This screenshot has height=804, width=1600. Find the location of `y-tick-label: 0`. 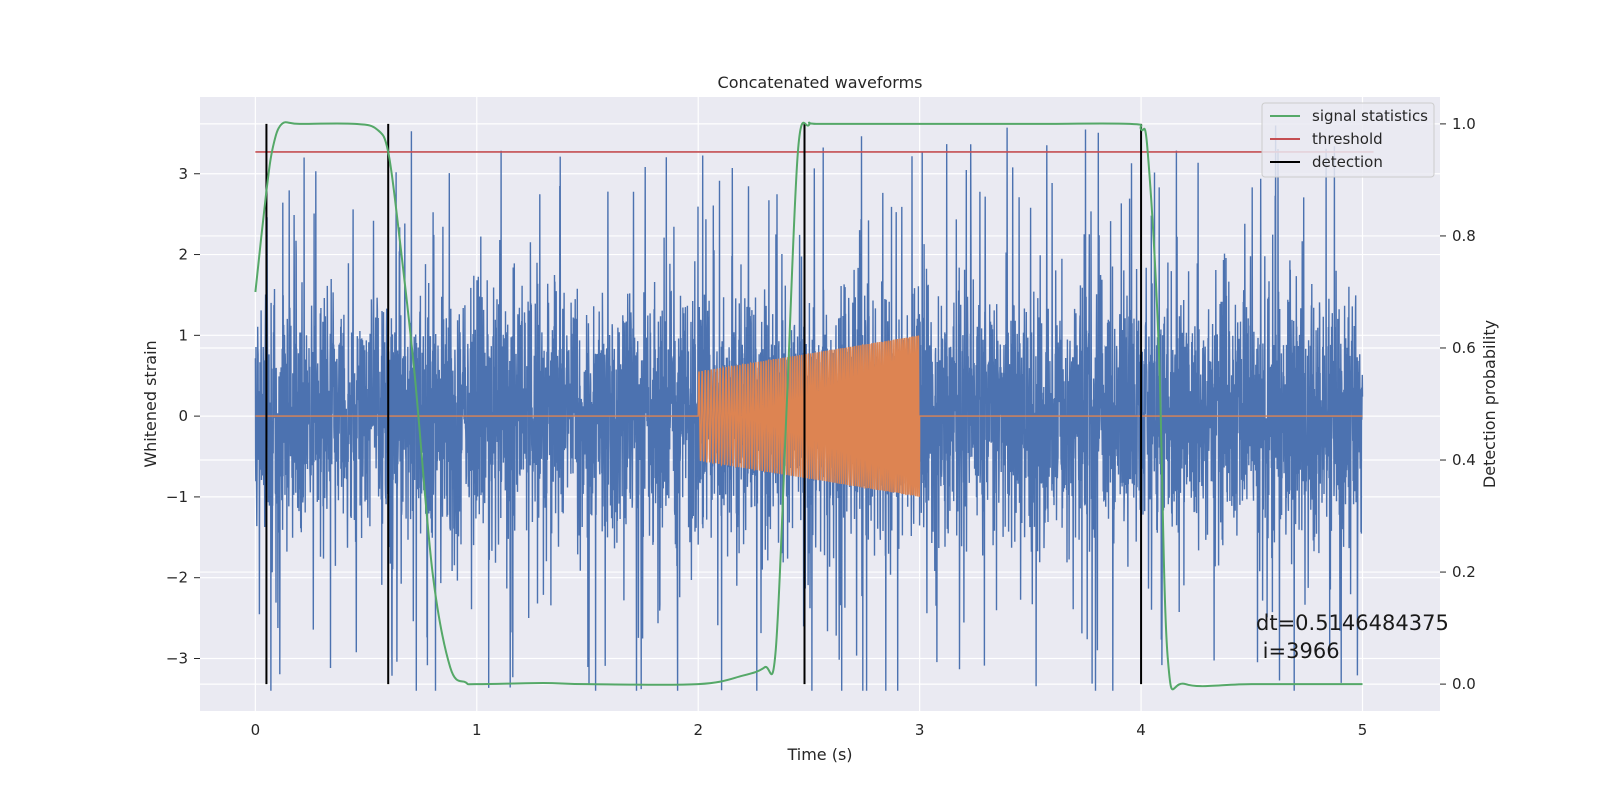

y-tick-label: 0 is located at coordinates (183, 416).